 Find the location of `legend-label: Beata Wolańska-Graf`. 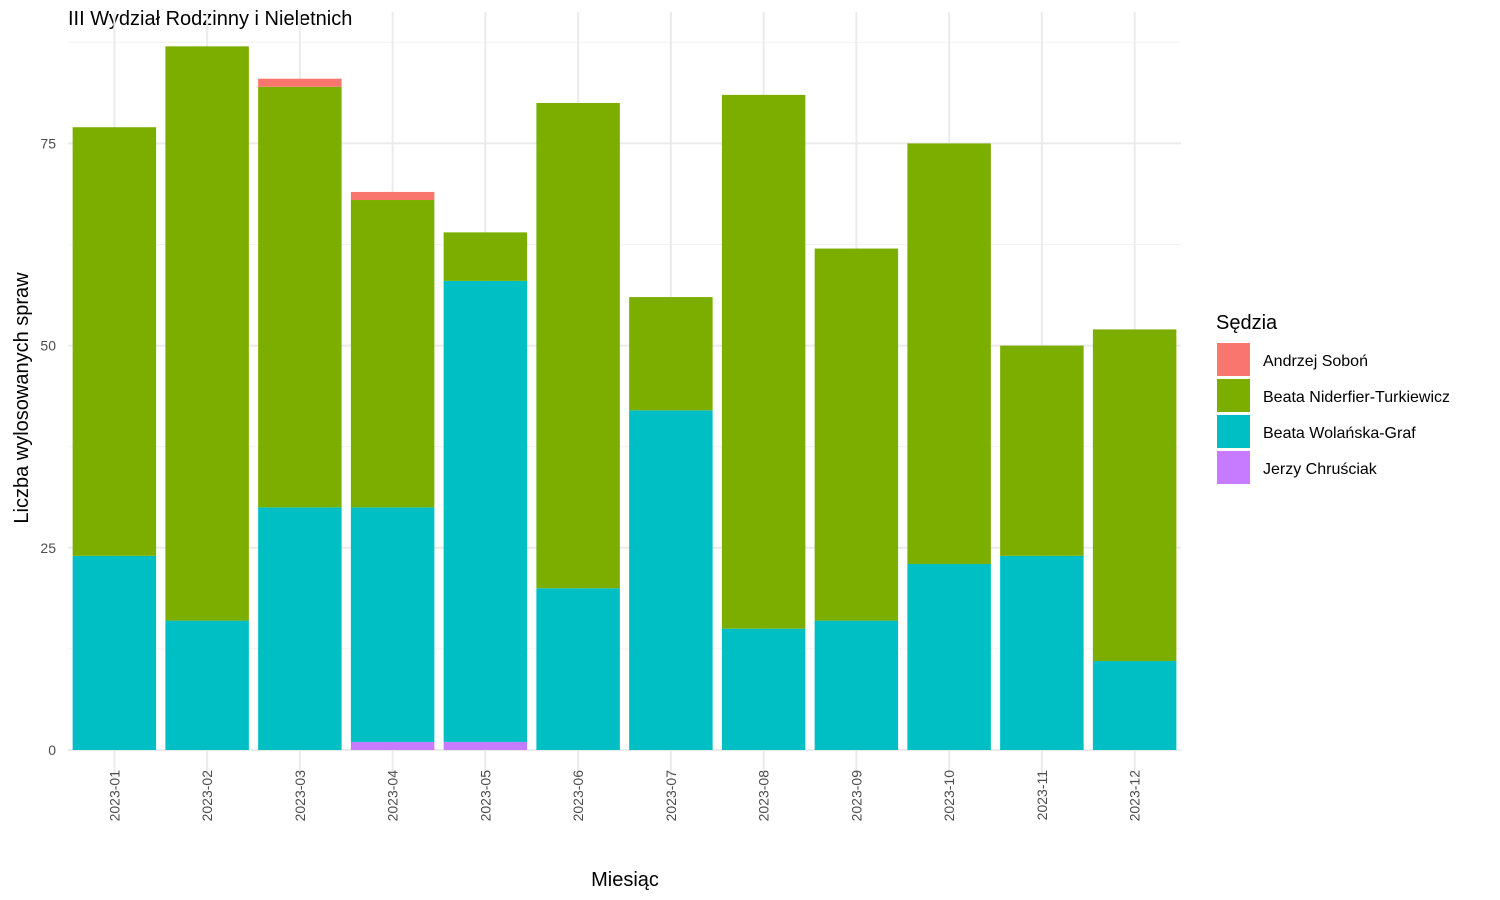

legend-label: Beata Wolańska-Graf is located at coordinates (1339, 433).